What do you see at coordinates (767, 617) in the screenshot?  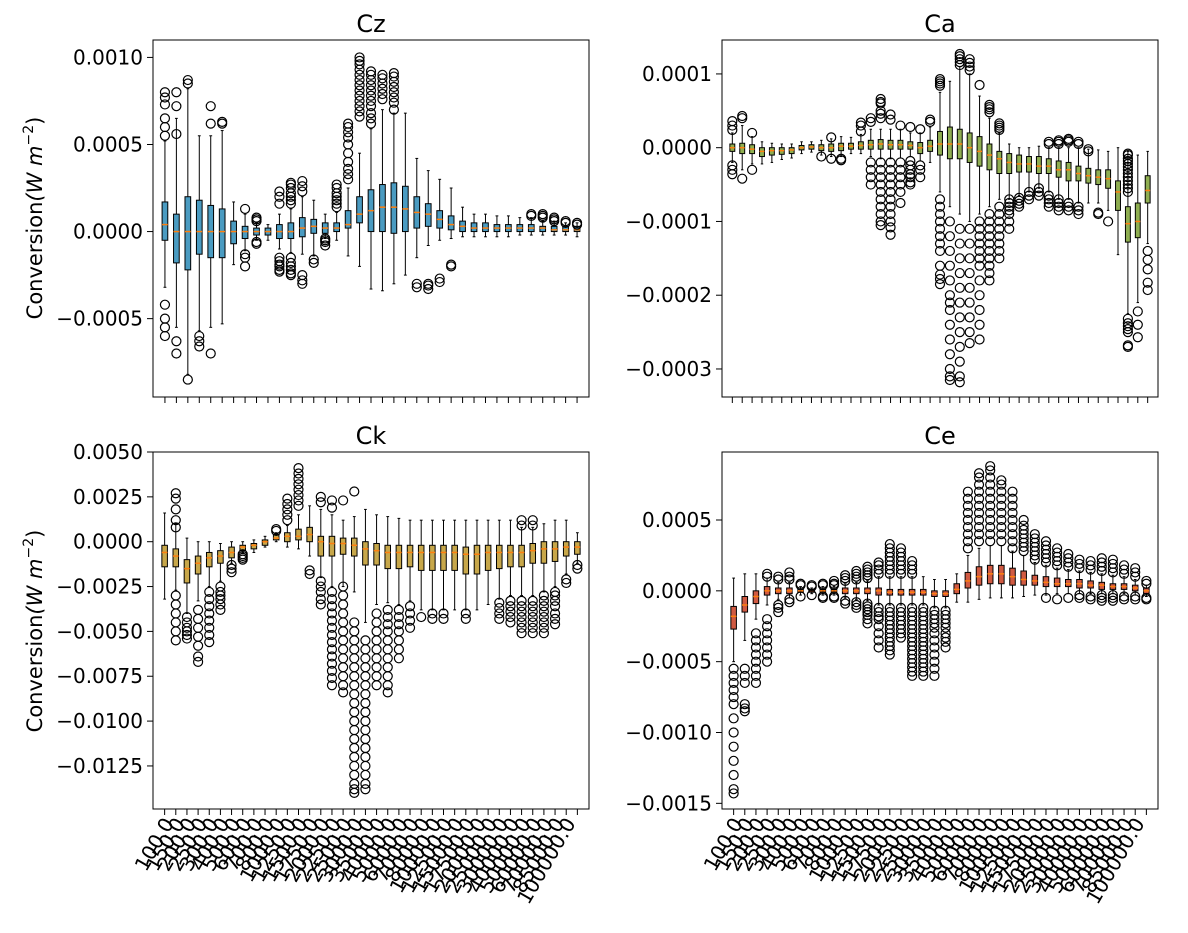 I see `box-250.0` at bounding box center [767, 617].